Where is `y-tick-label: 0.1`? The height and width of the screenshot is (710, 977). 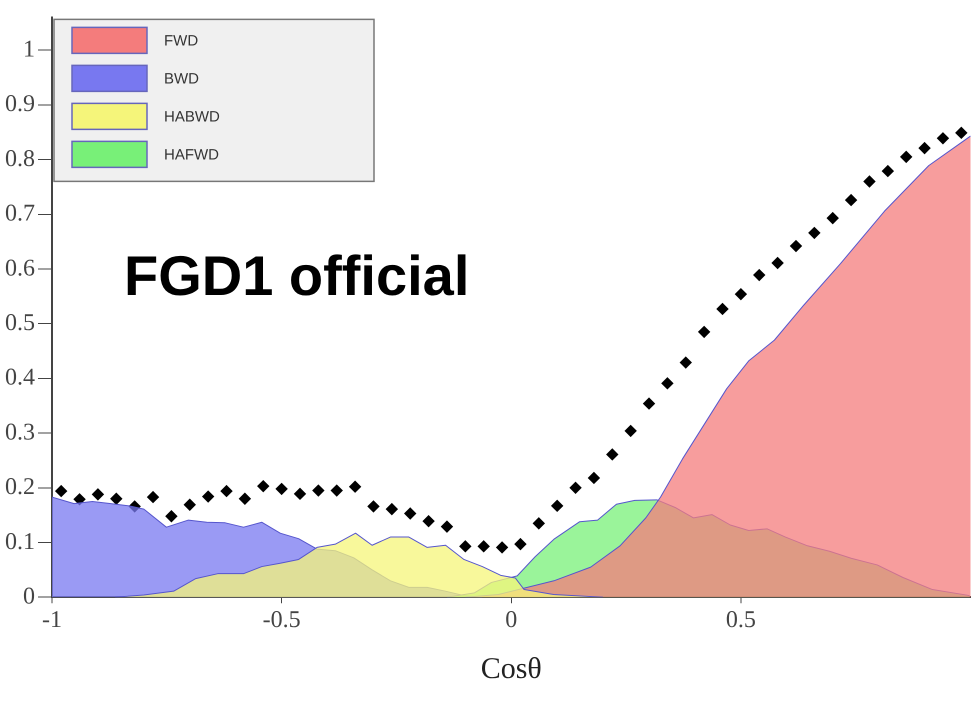
y-tick-label: 0.1 is located at coordinates (20, 541).